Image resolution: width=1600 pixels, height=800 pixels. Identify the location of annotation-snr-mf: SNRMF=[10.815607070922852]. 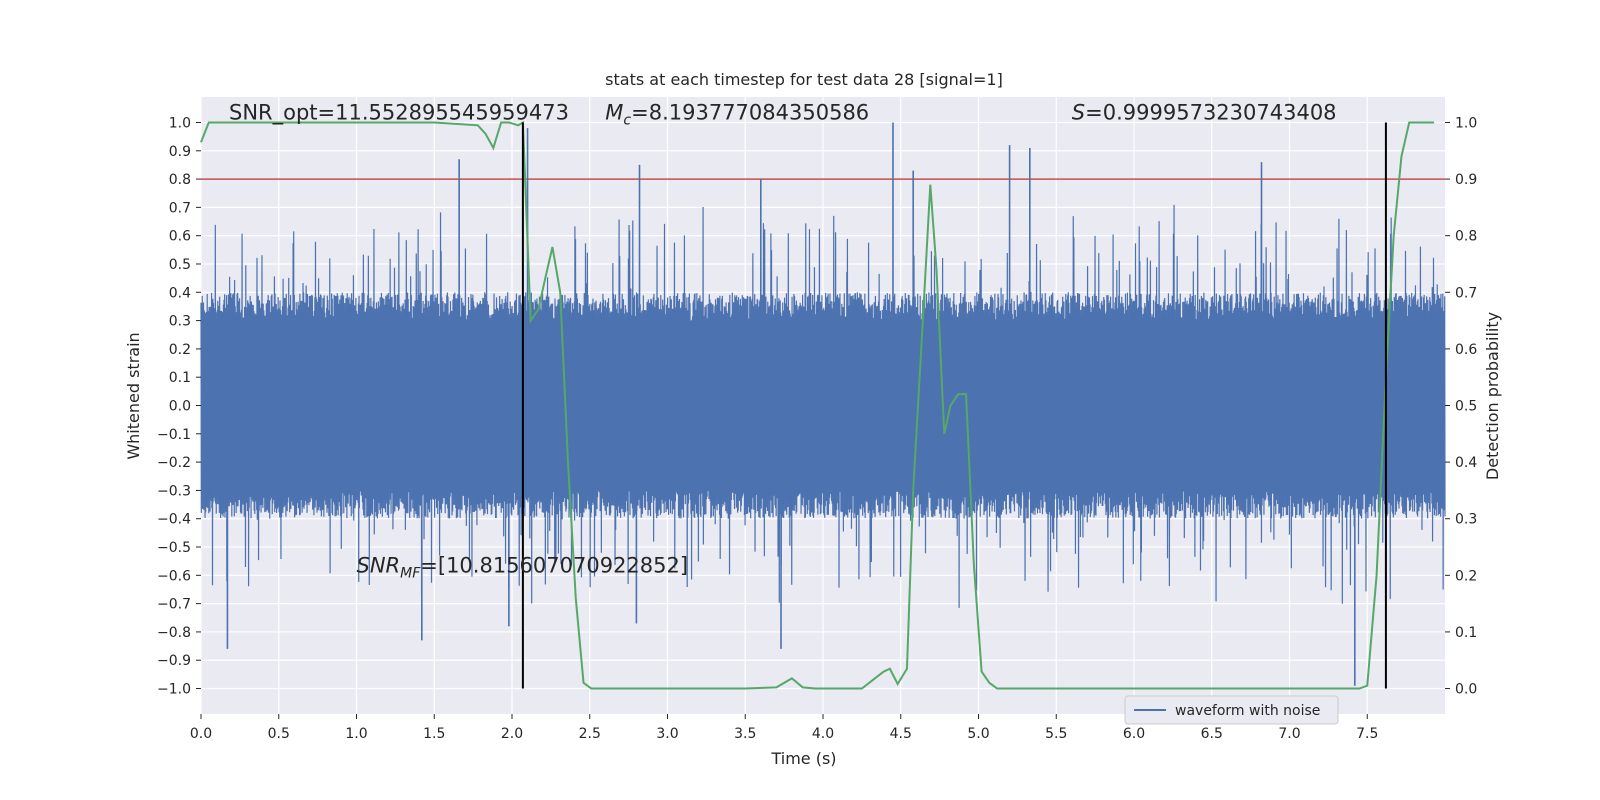
(523, 567).